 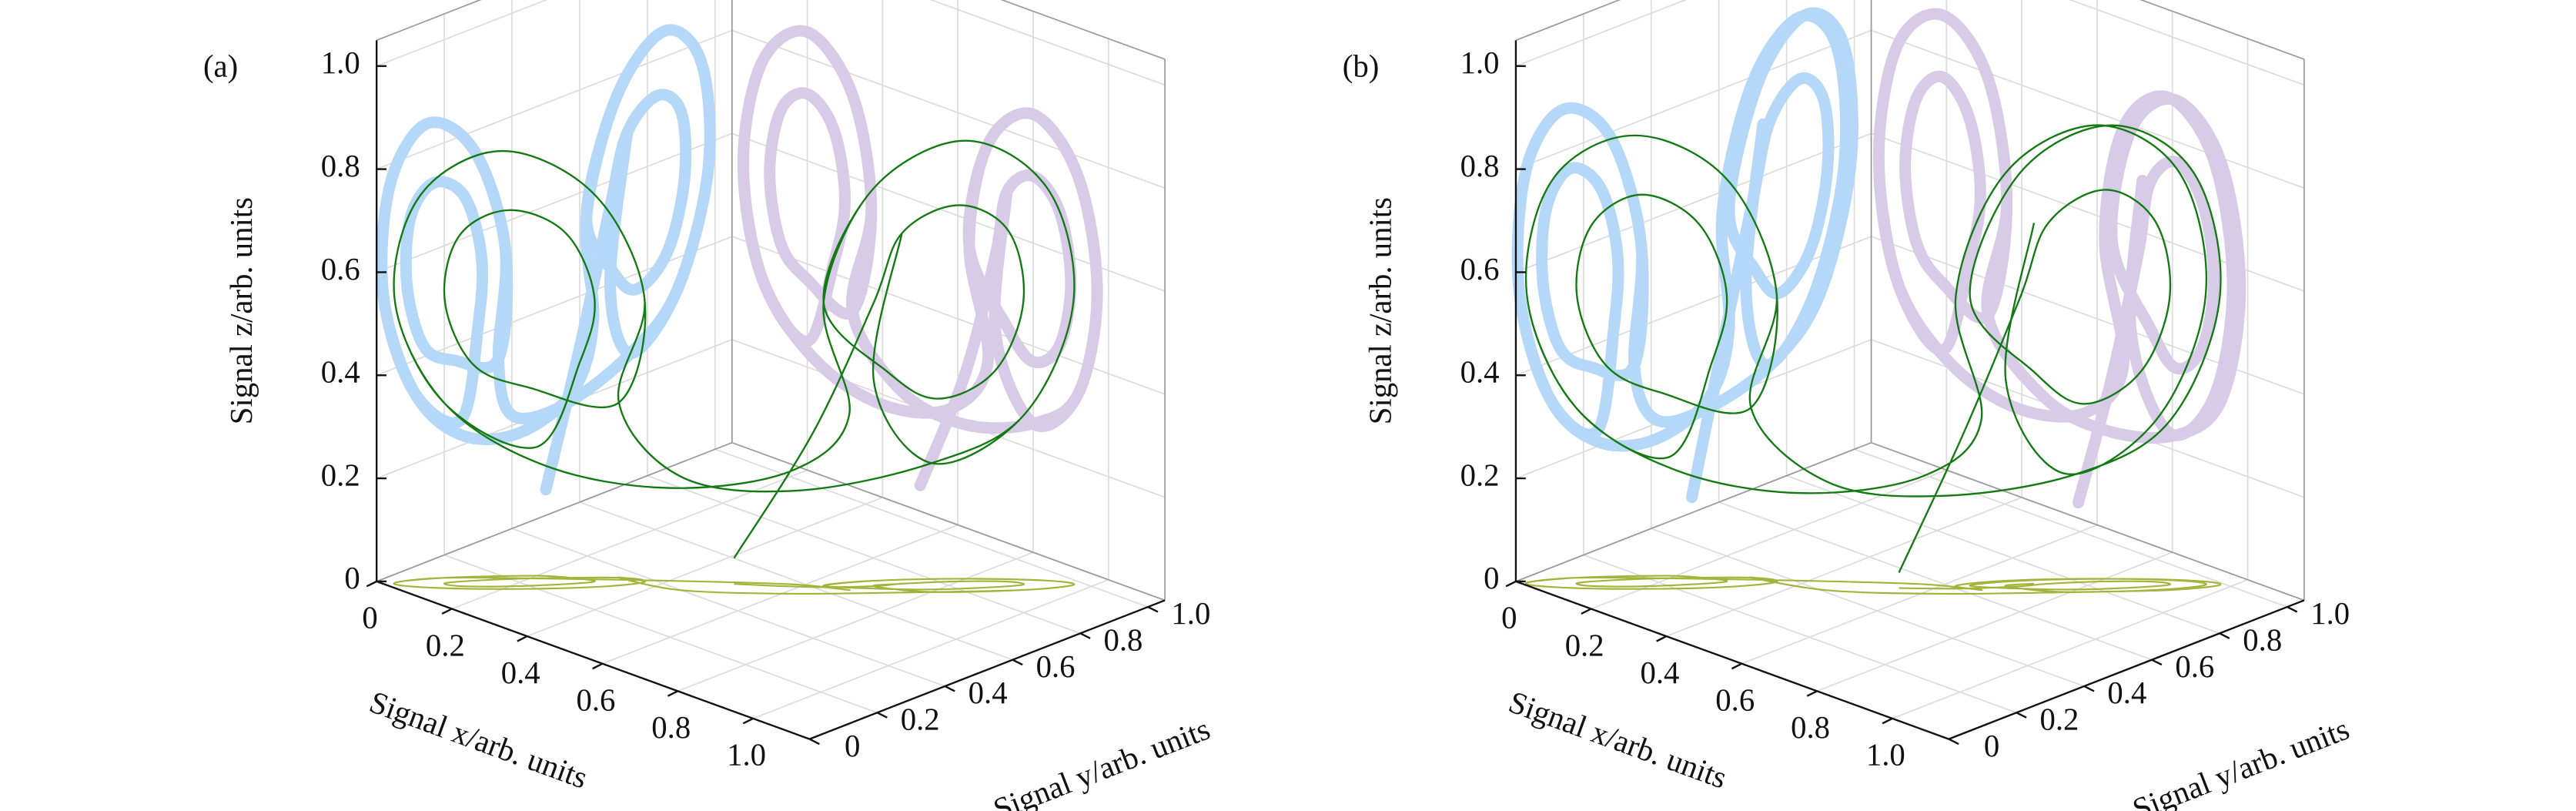 What do you see at coordinates (1886, 755) in the screenshot?
I see `x-tick-label: 1.0` at bounding box center [1886, 755].